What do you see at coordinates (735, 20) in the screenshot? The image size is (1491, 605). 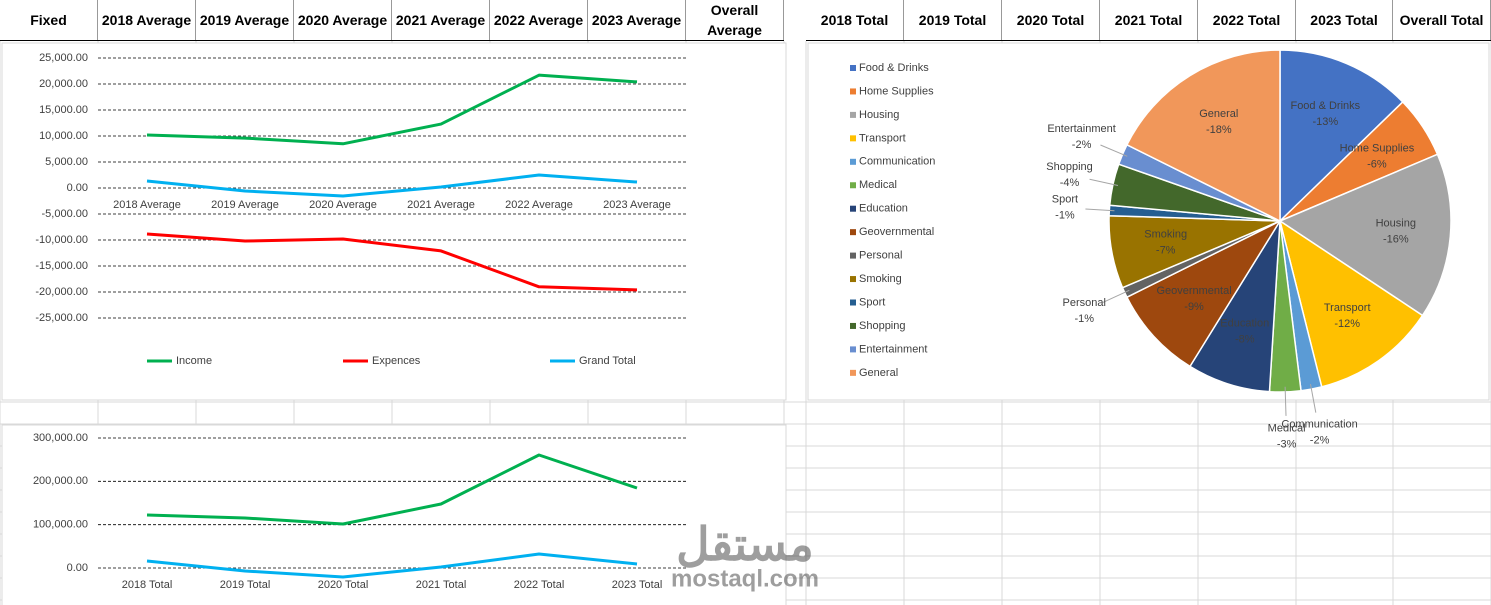 I see `header-cell: Overall Average` at bounding box center [735, 20].